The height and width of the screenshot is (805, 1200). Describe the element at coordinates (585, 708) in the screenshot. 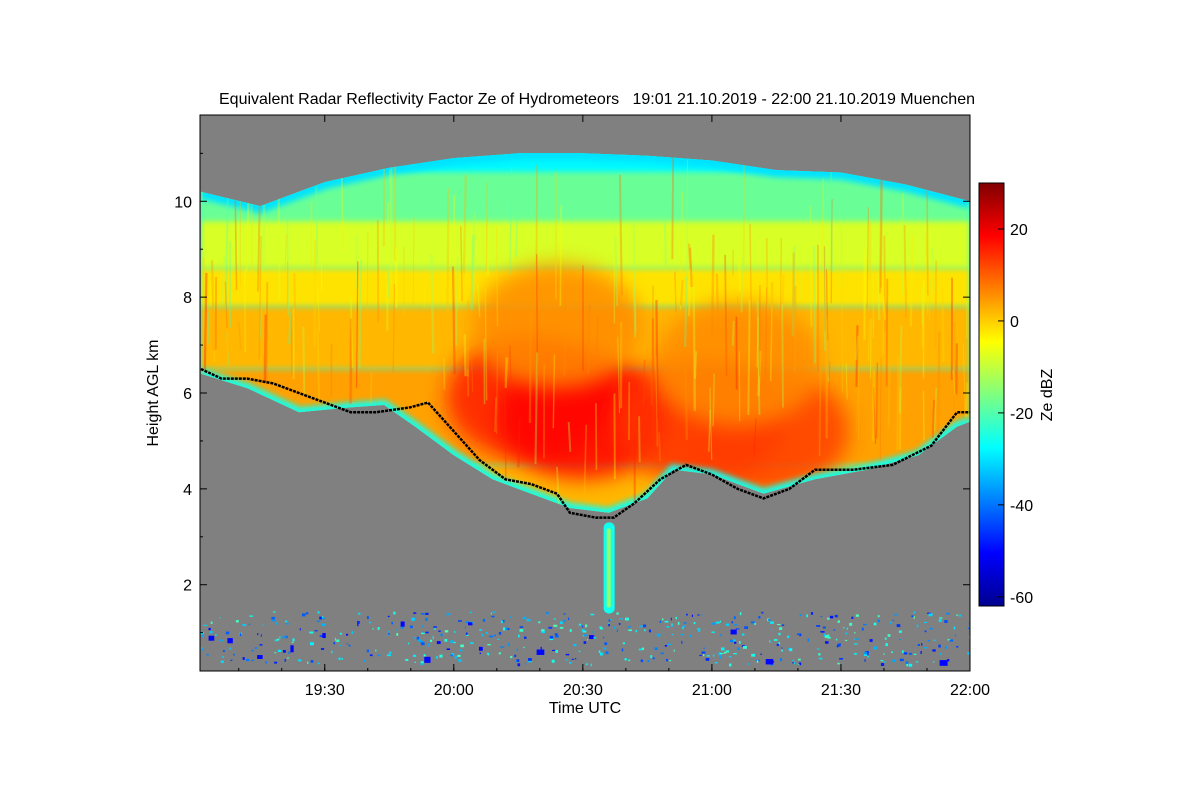

I see `x-axis-label: Time UTC` at that location.